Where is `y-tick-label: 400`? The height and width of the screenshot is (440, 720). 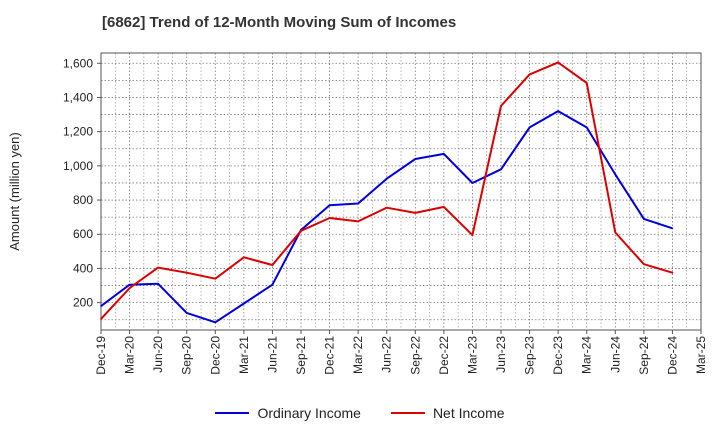
y-tick-label: 400 is located at coordinates (83, 268).